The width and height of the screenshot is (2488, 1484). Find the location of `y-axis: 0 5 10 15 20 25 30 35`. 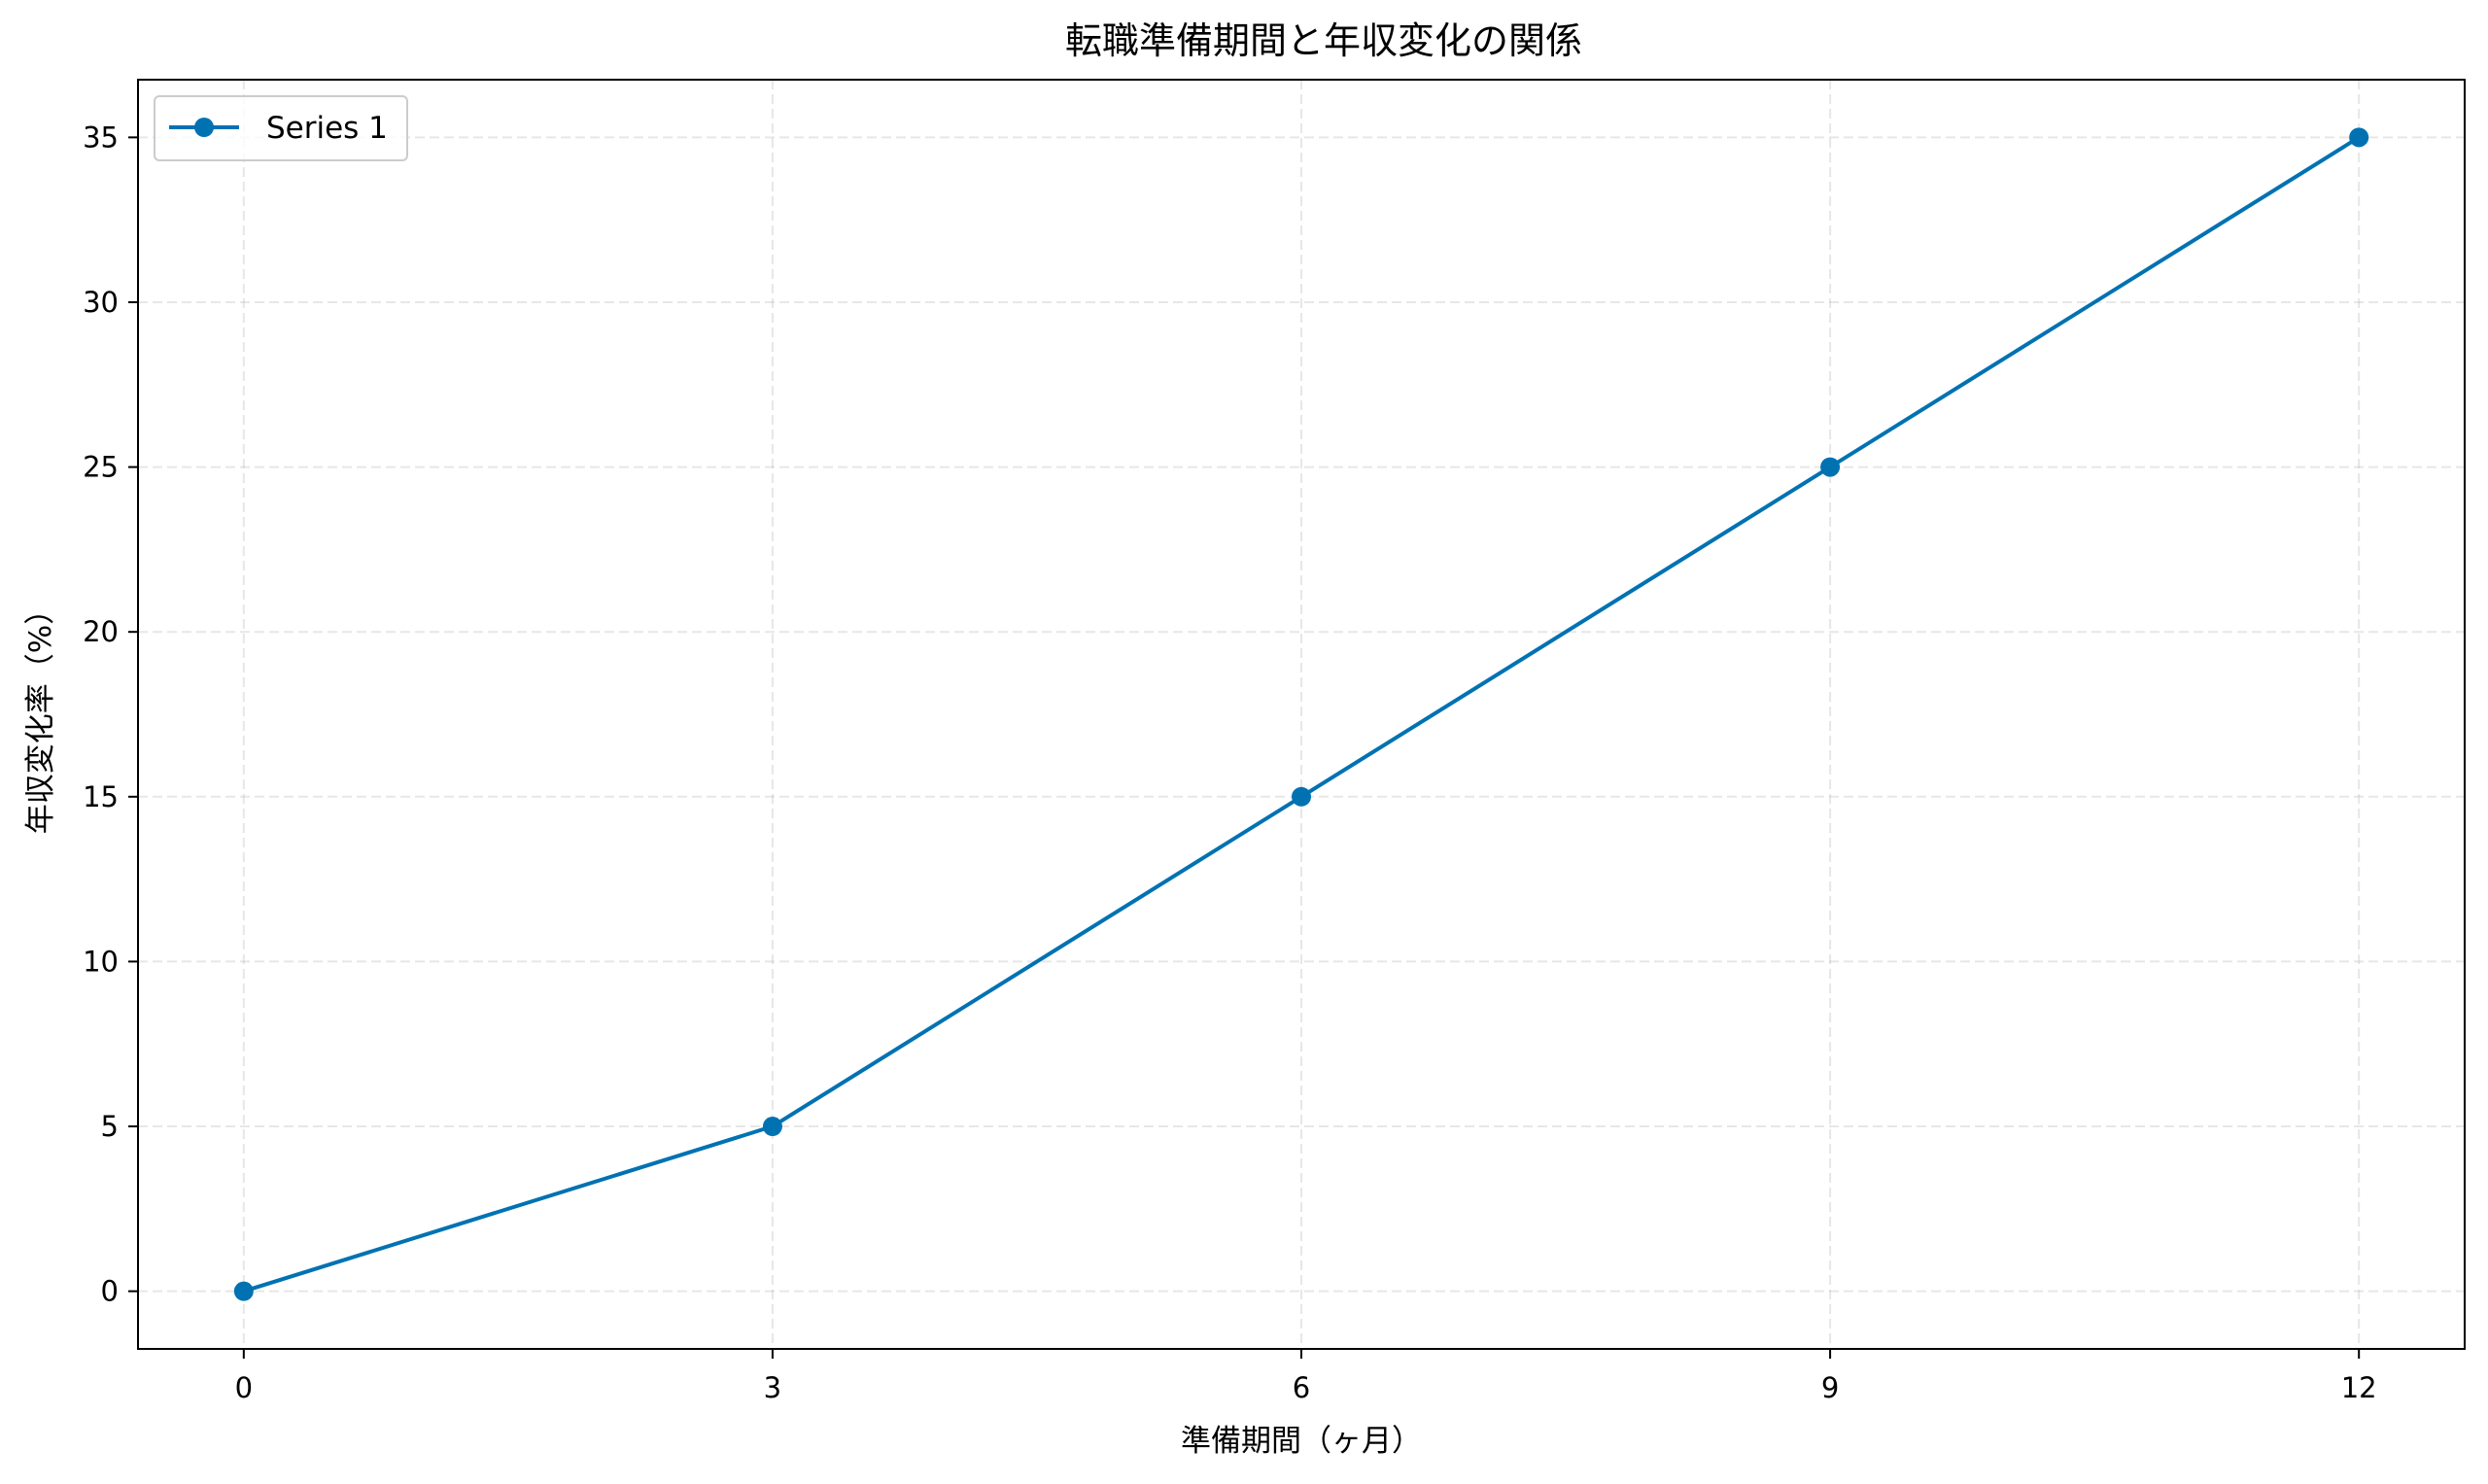

y-axis: 0 5 10 15 20 25 30 35 is located at coordinates (110, 714).